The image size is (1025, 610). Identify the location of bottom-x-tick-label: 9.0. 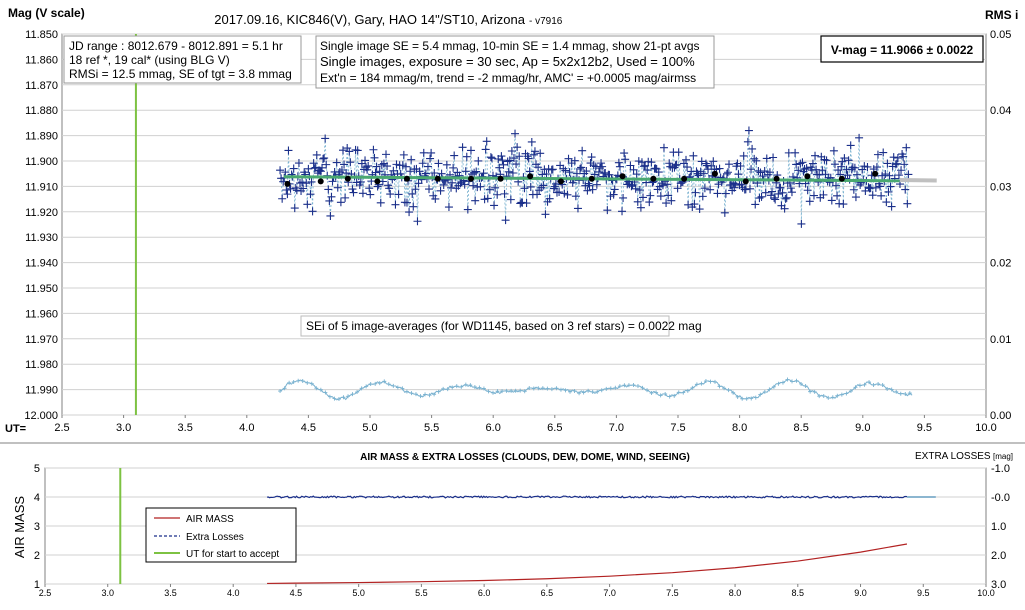
(860, 593).